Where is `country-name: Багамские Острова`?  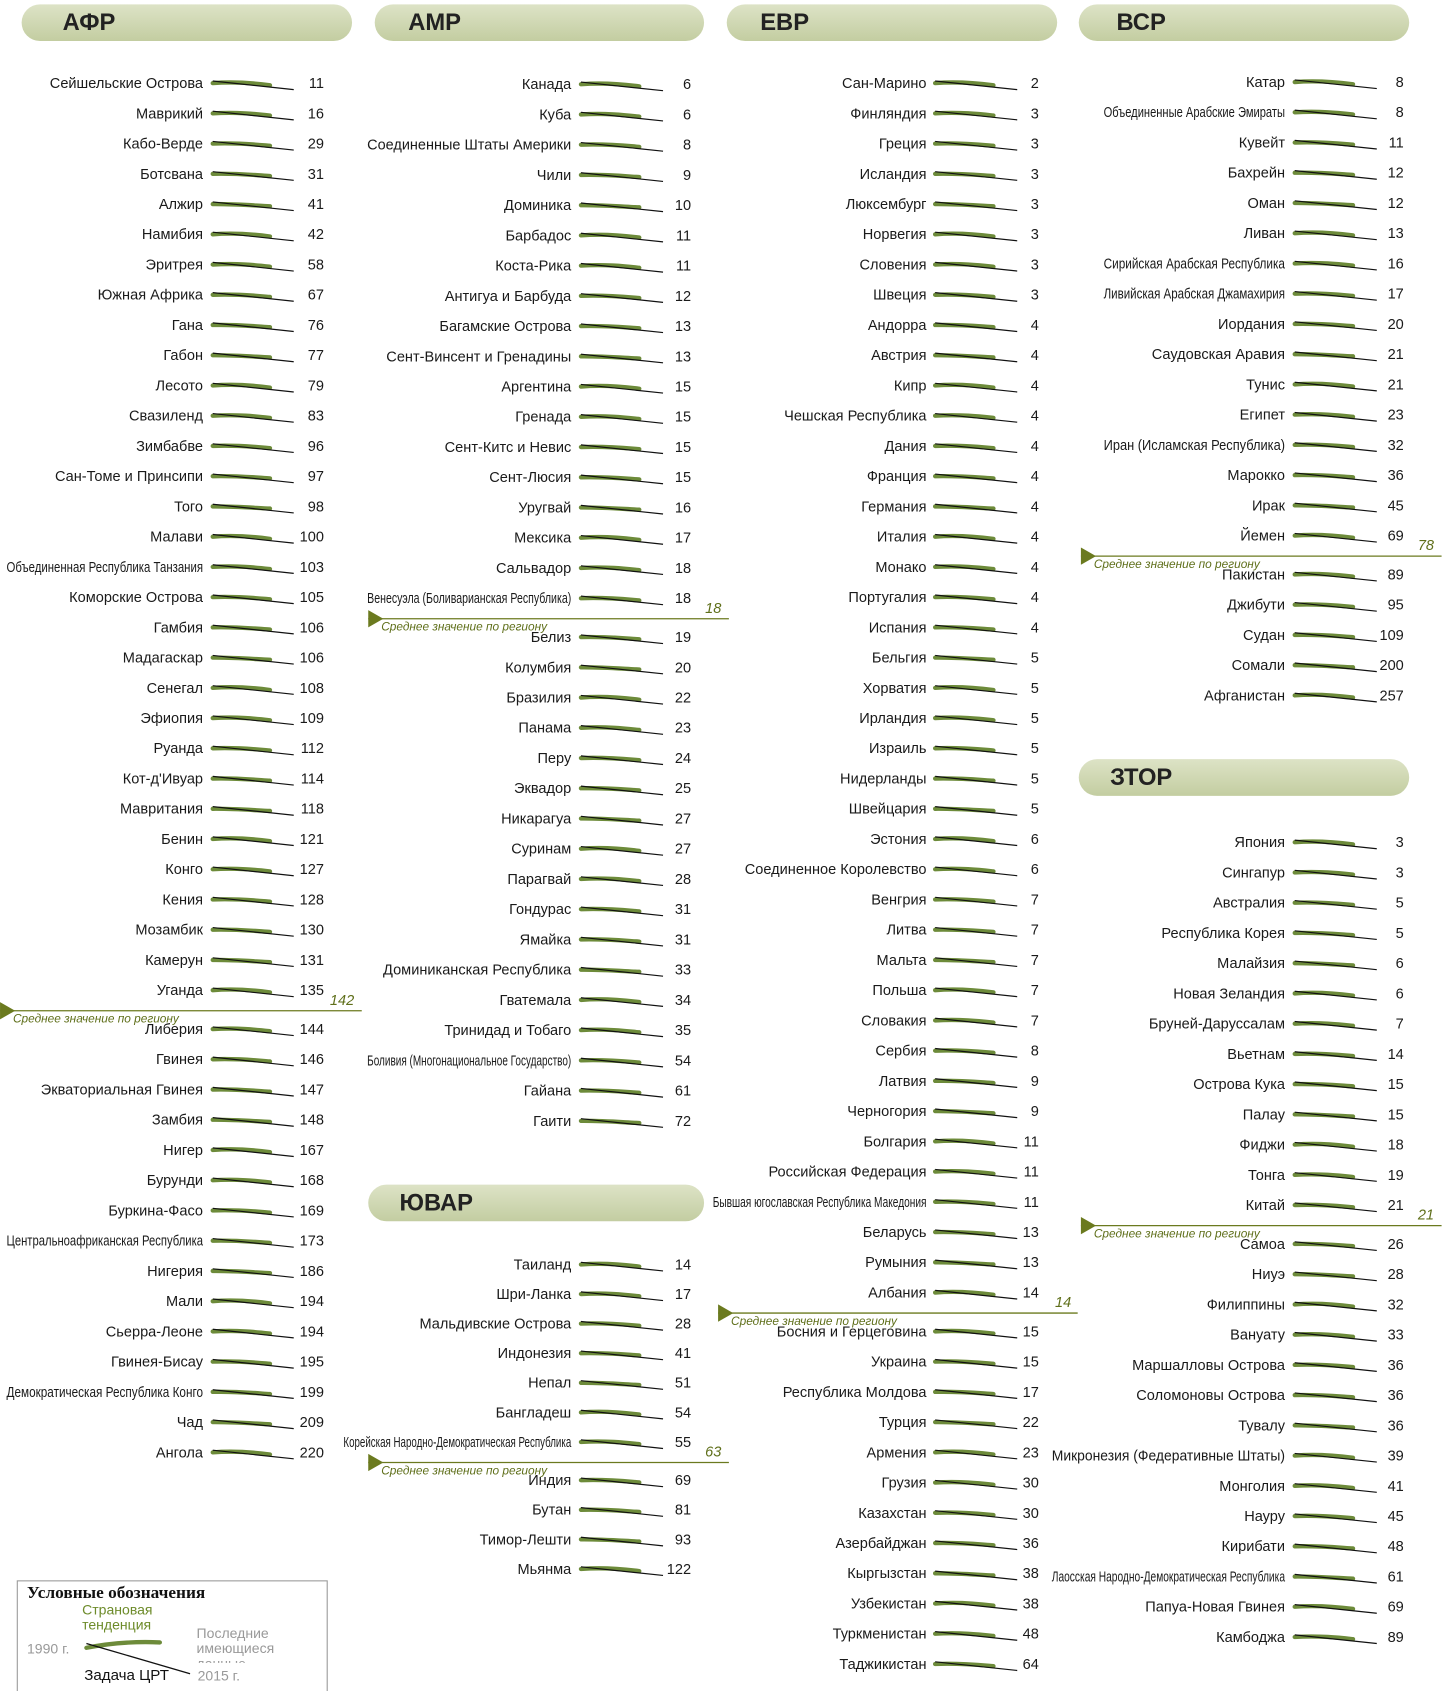 country-name: Багамские Острова is located at coordinates (505, 327).